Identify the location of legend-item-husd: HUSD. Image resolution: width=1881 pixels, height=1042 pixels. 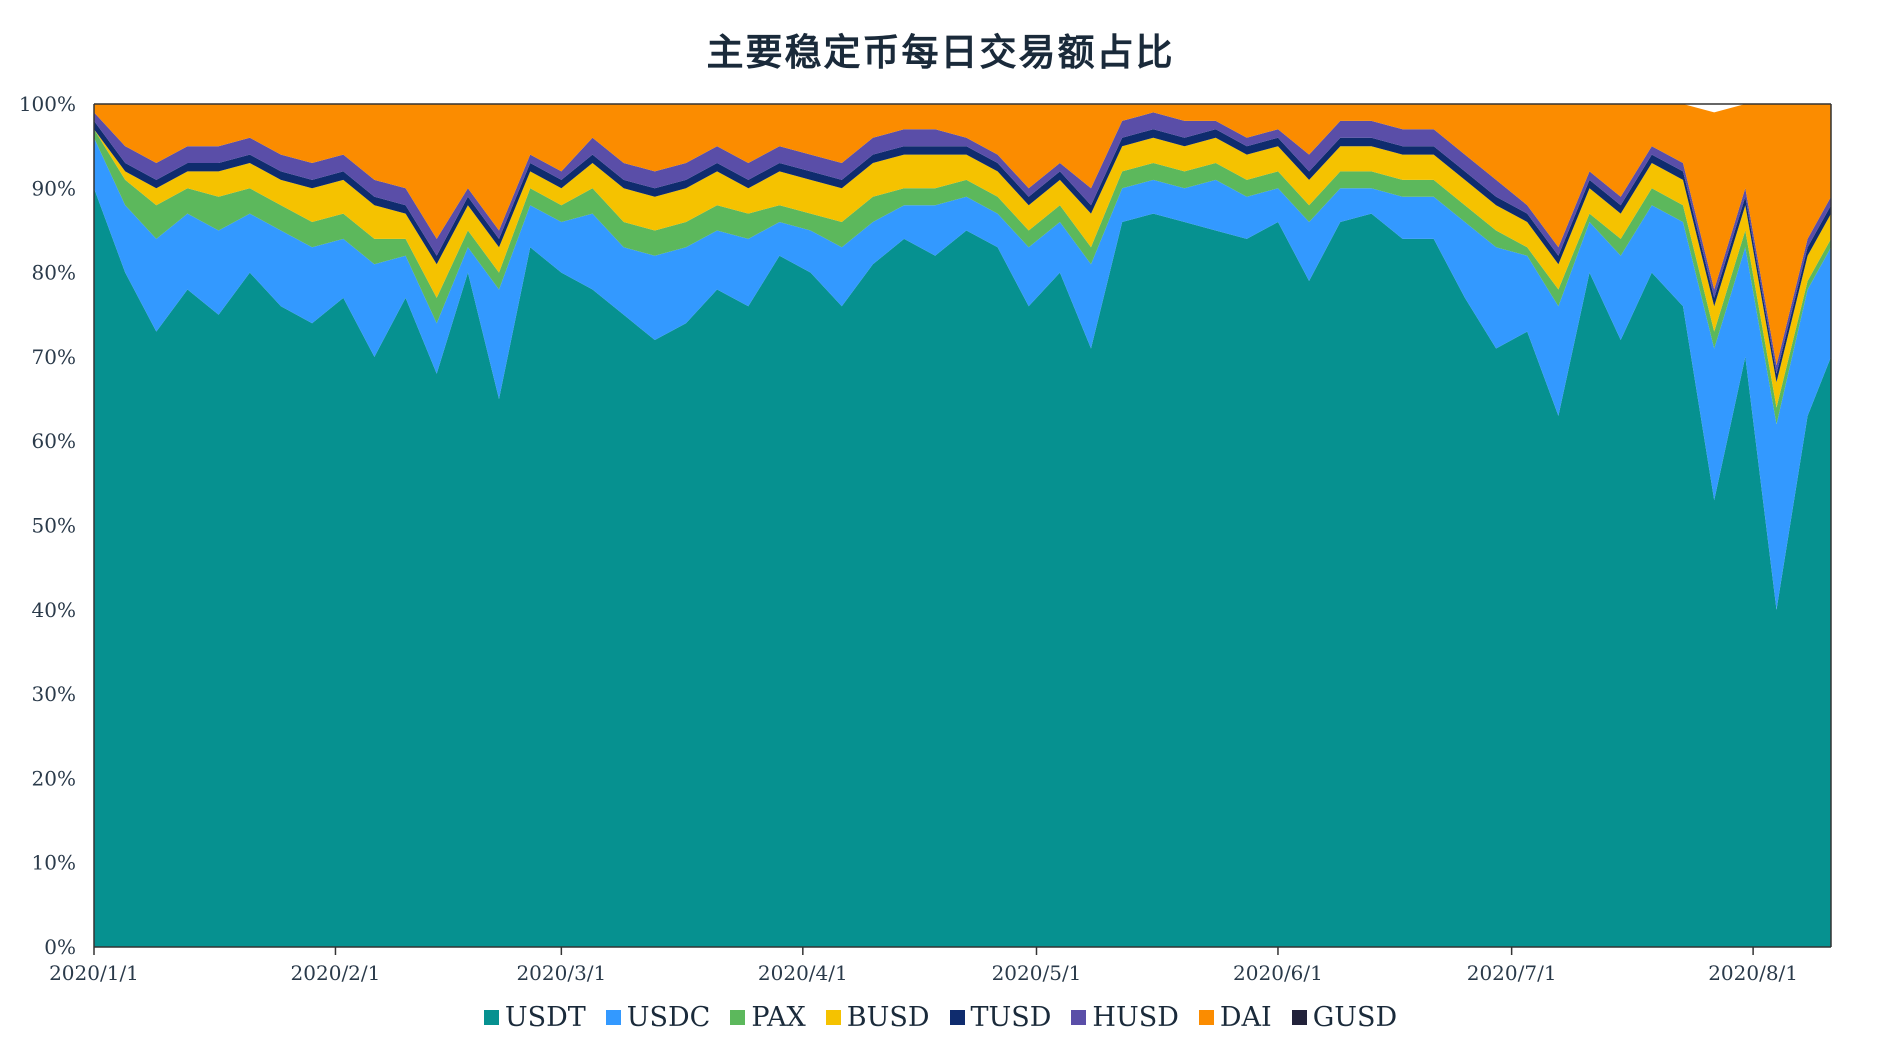
(1125, 1017).